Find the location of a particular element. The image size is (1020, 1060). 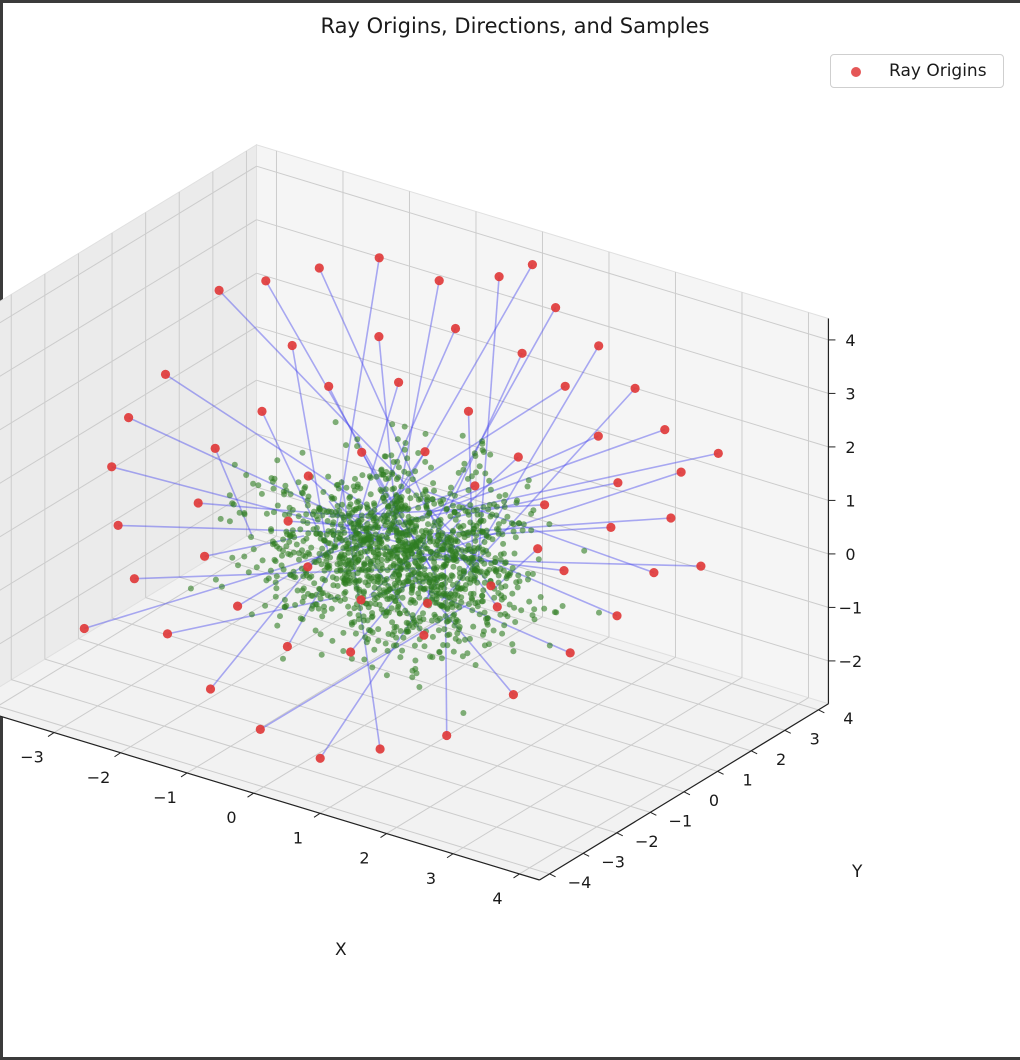

x-tick-label: −3 is located at coordinates (32, 757).